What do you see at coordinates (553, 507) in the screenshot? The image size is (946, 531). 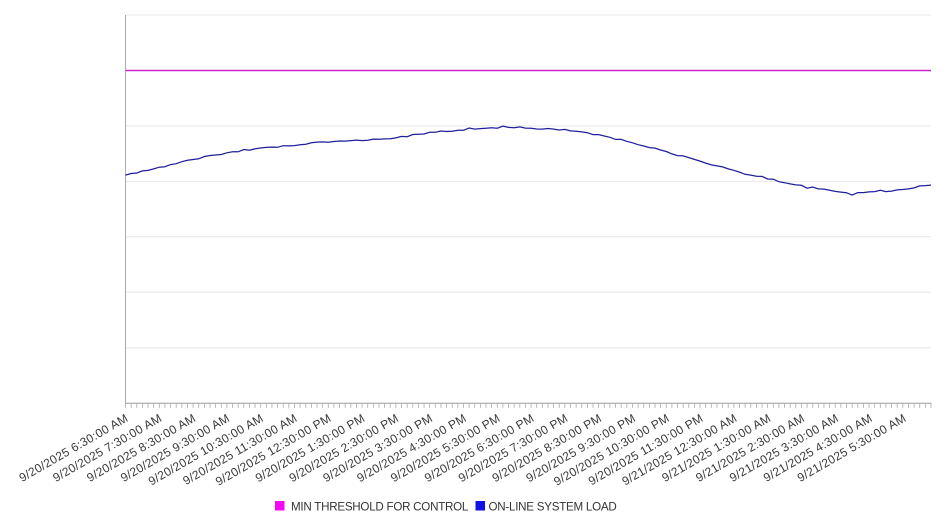 I see `svg-text: ON-LINE SYSTEM LOAD` at bounding box center [553, 507].